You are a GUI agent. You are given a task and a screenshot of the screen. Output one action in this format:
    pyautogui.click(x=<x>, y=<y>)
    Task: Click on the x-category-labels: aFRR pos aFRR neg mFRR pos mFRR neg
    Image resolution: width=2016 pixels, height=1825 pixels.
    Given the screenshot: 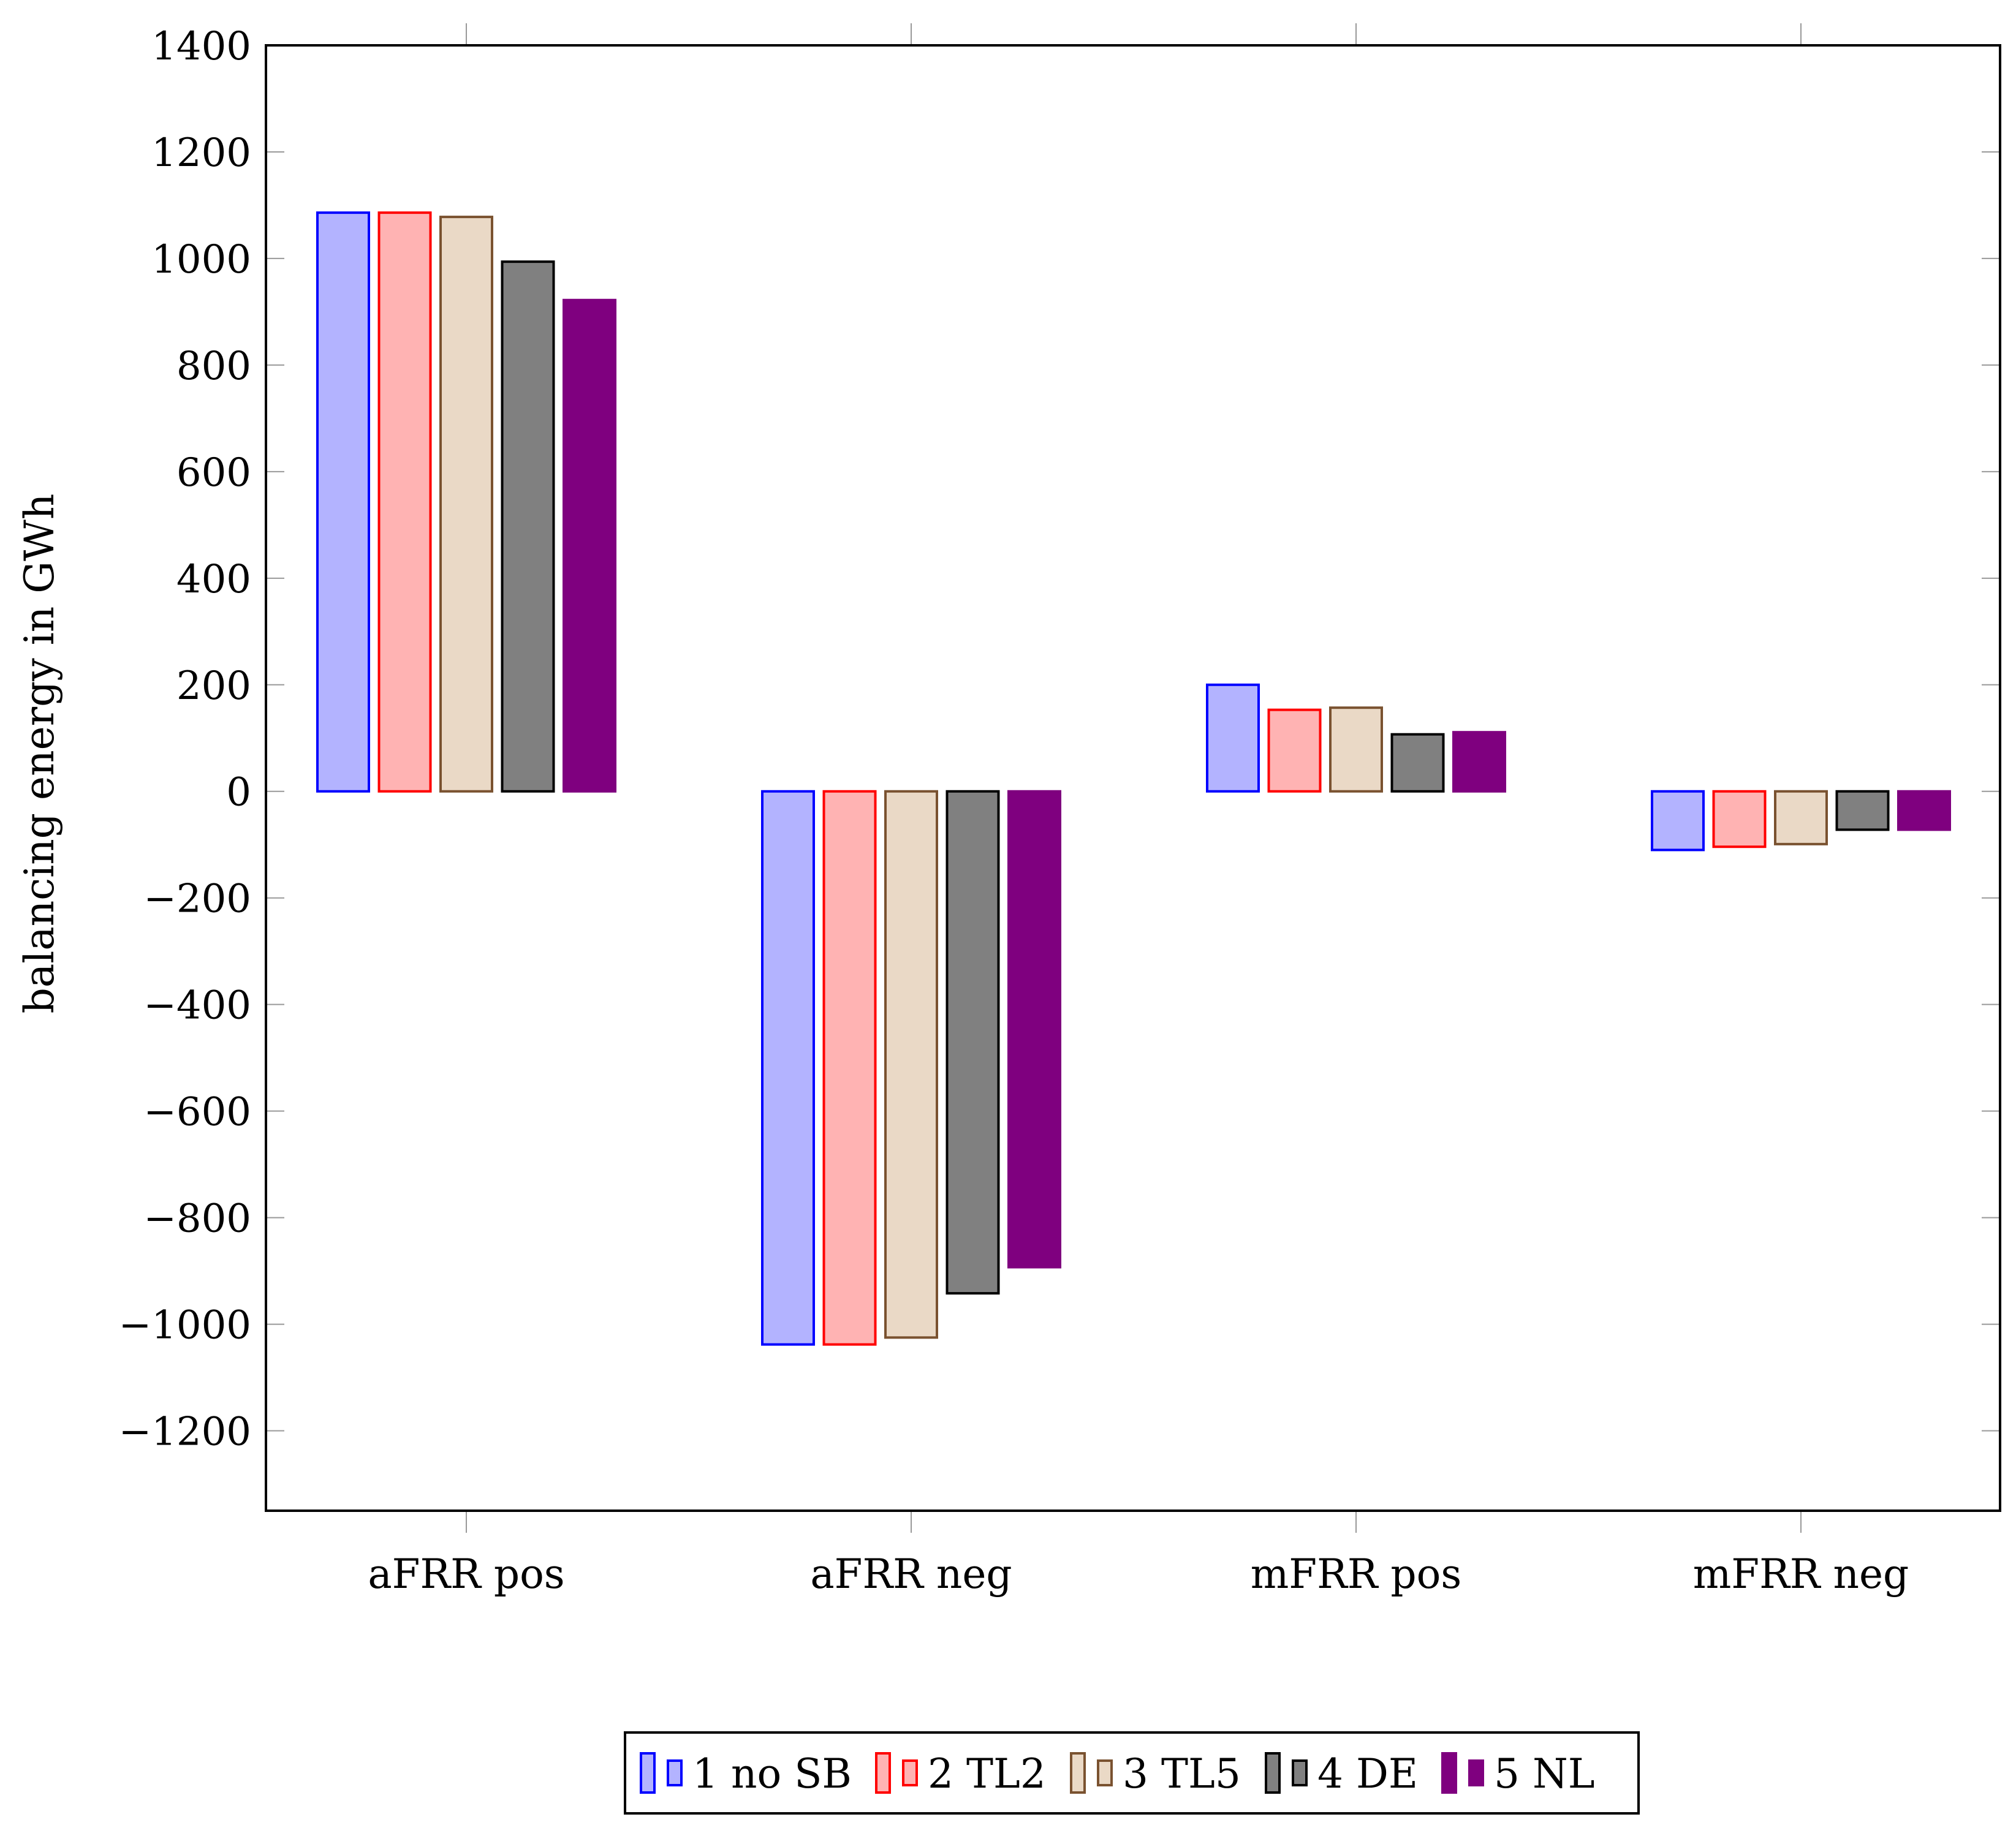 What is the action you would take?
    pyautogui.click(x=1138, y=1574)
    